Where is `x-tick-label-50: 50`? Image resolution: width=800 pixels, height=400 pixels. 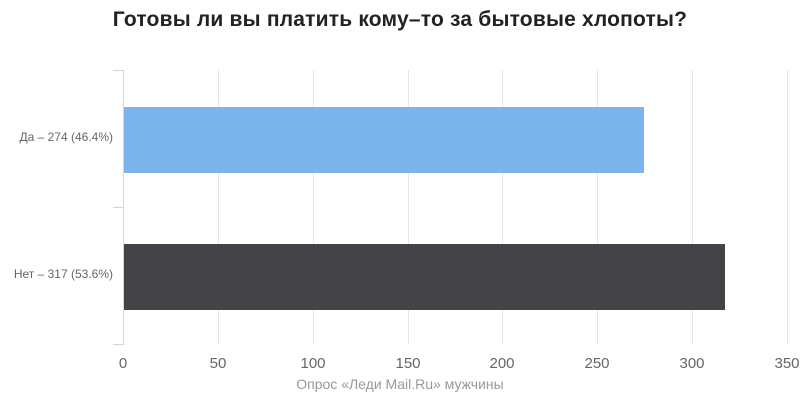
x-tick-label-50: 50 is located at coordinates (218, 363).